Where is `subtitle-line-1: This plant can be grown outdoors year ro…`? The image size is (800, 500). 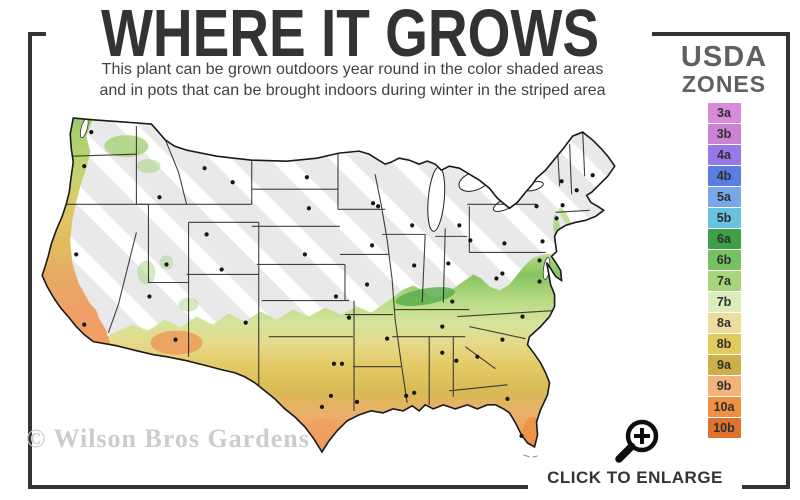
subtitle-line-1: This plant can be grown outdoors year ro… is located at coordinates (352, 69).